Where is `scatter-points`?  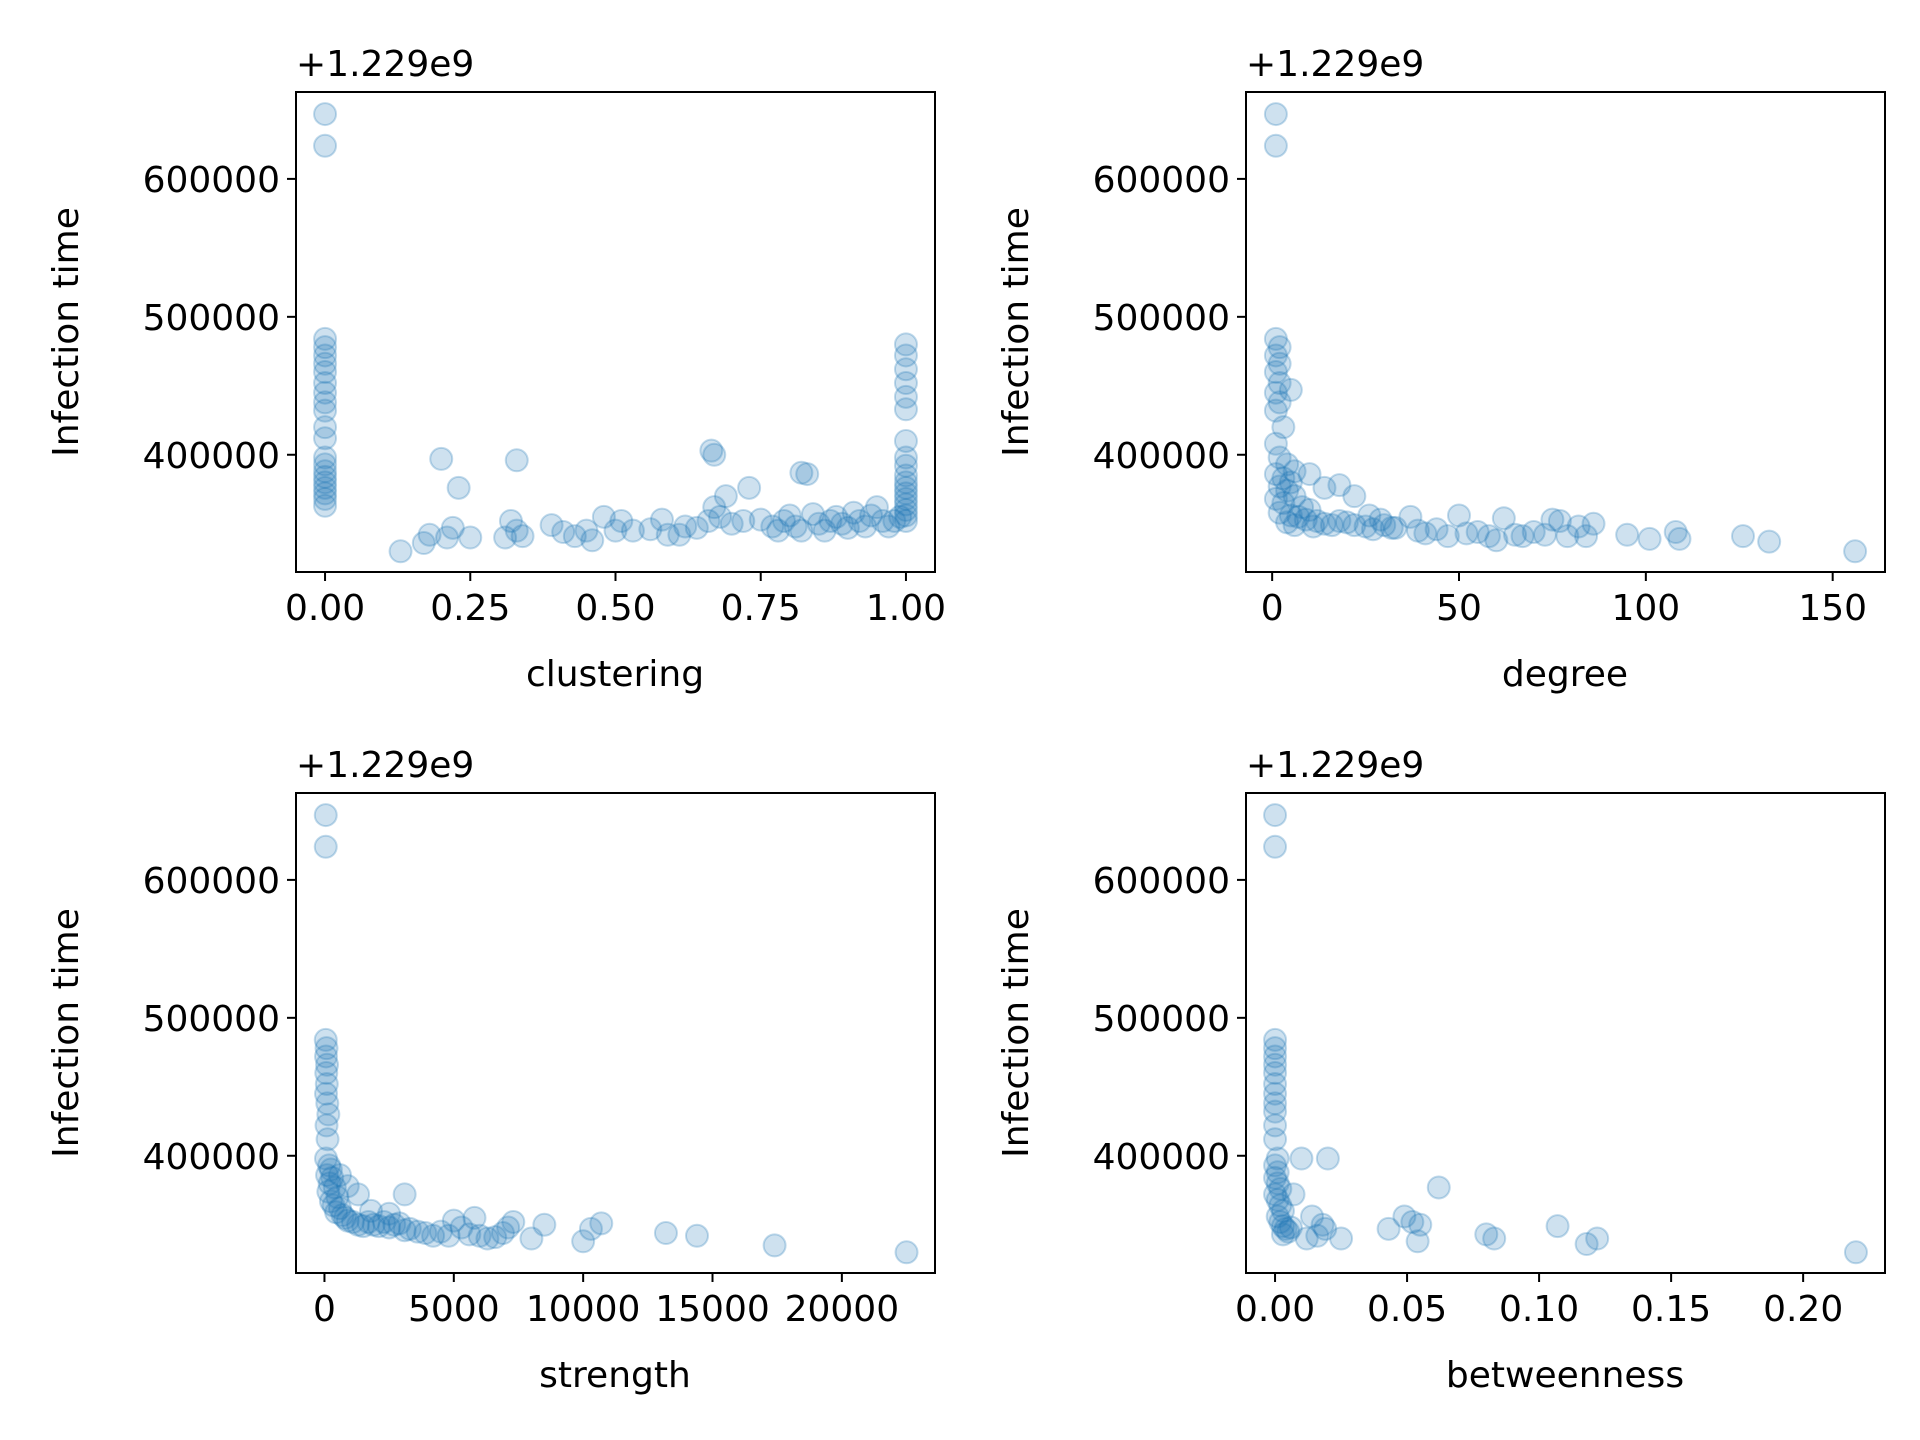
scatter-points is located at coordinates (1565, 333).